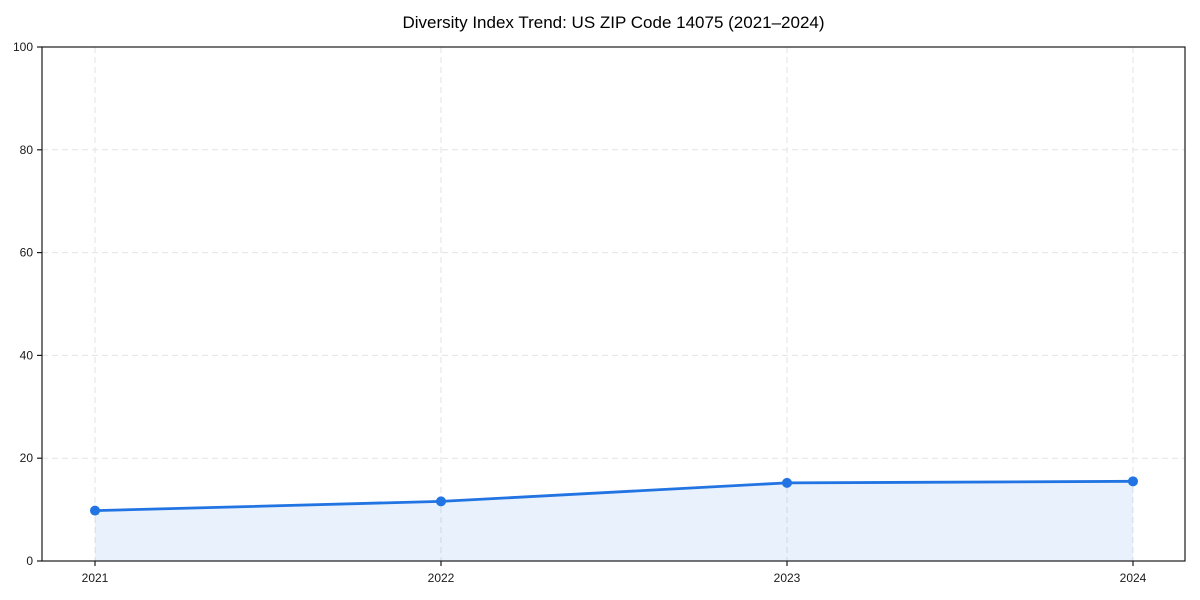  Describe the element at coordinates (95, 578) in the screenshot. I see `x-tick-label: 2021` at that location.